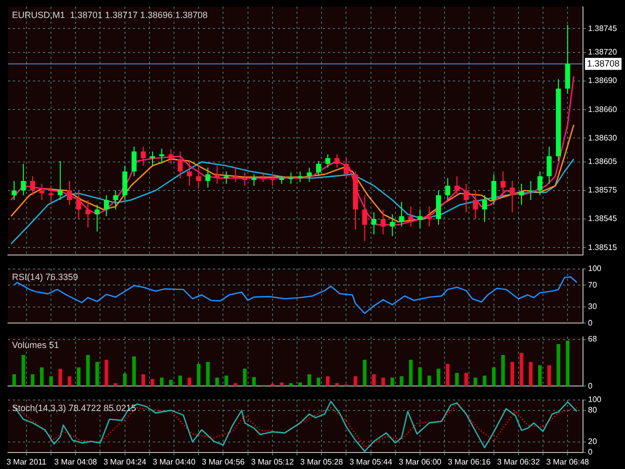 The width and height of the screenshot is (625, 469). What do you see at coordinates (593, 410) in the screenshot?
I see `y-tick-label: 80` at bounding box center [593, 410].